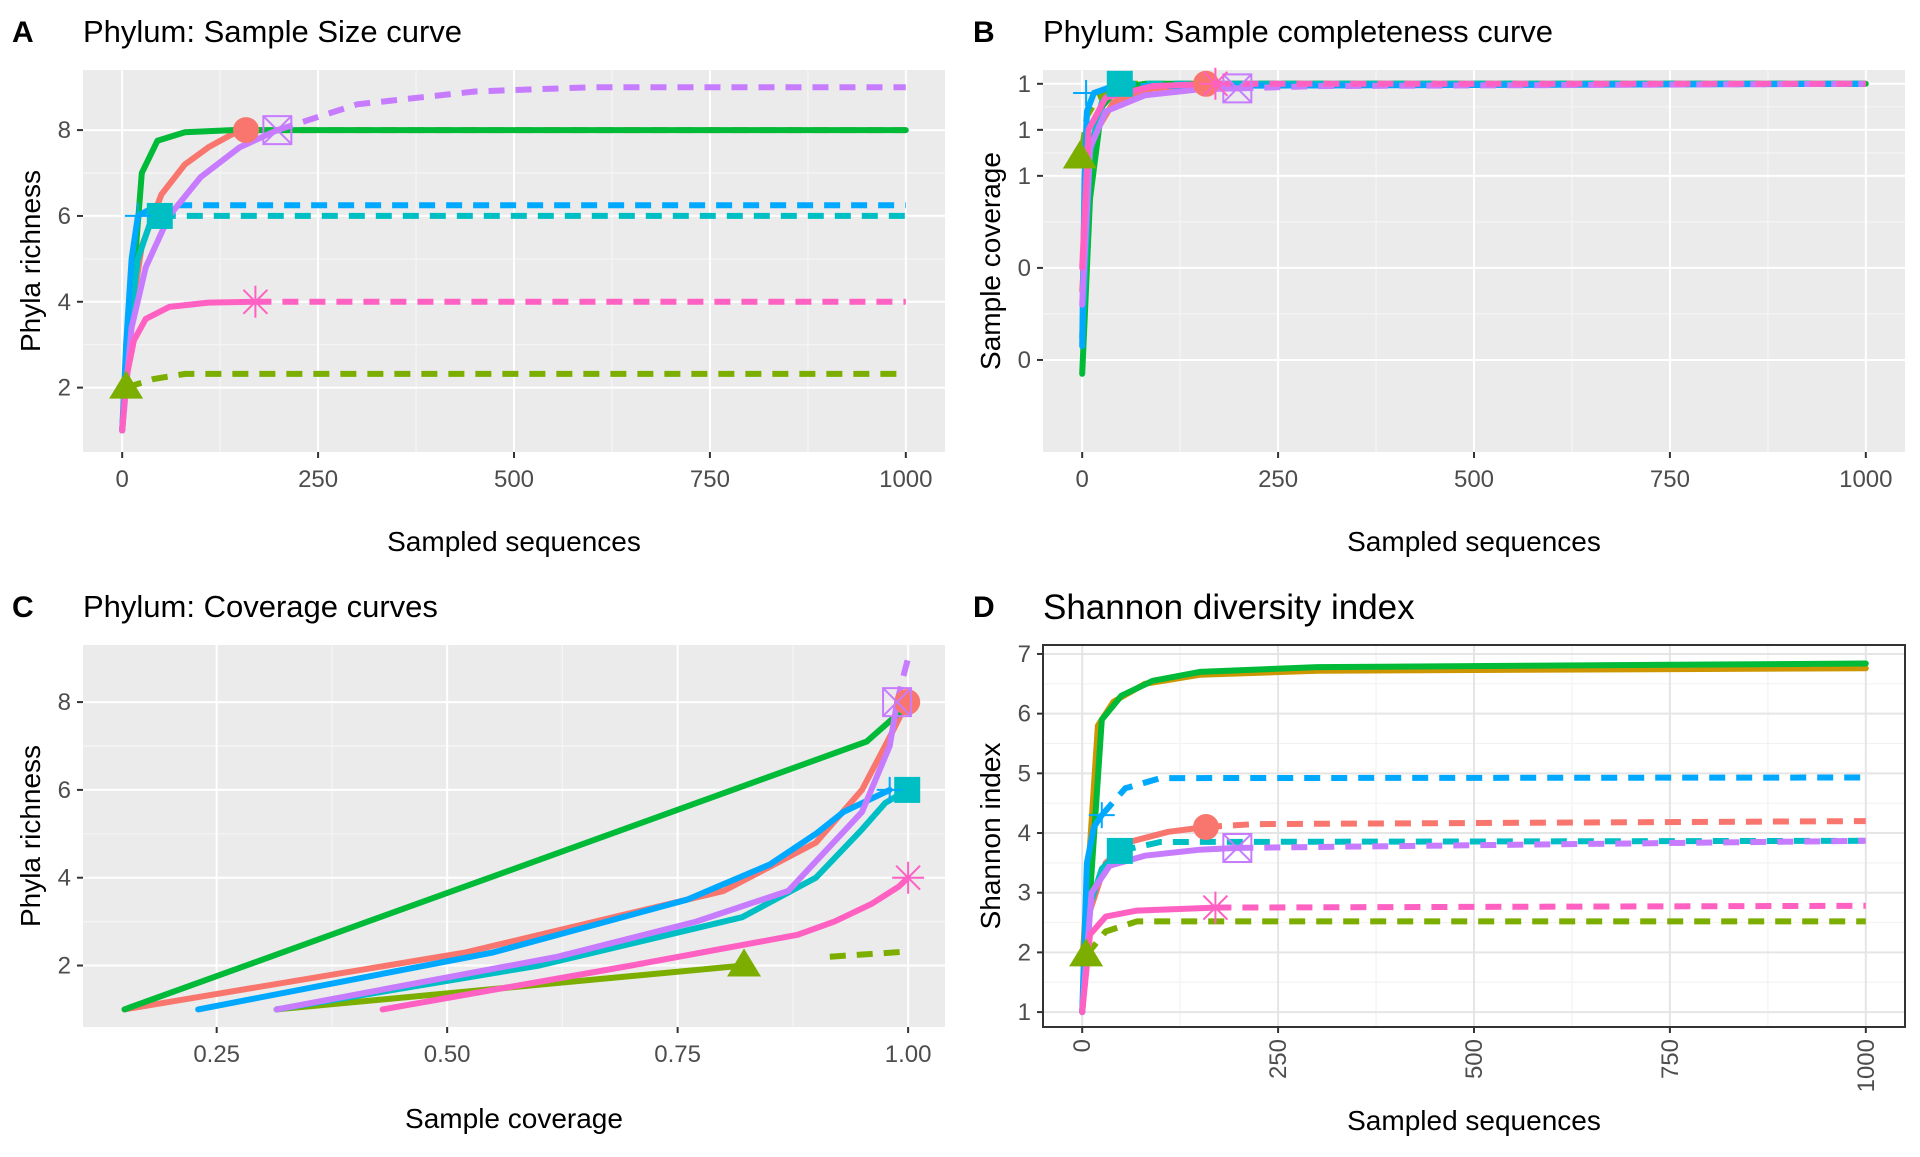  I want to click on y-tick-label: 5, so click(1024, 773).